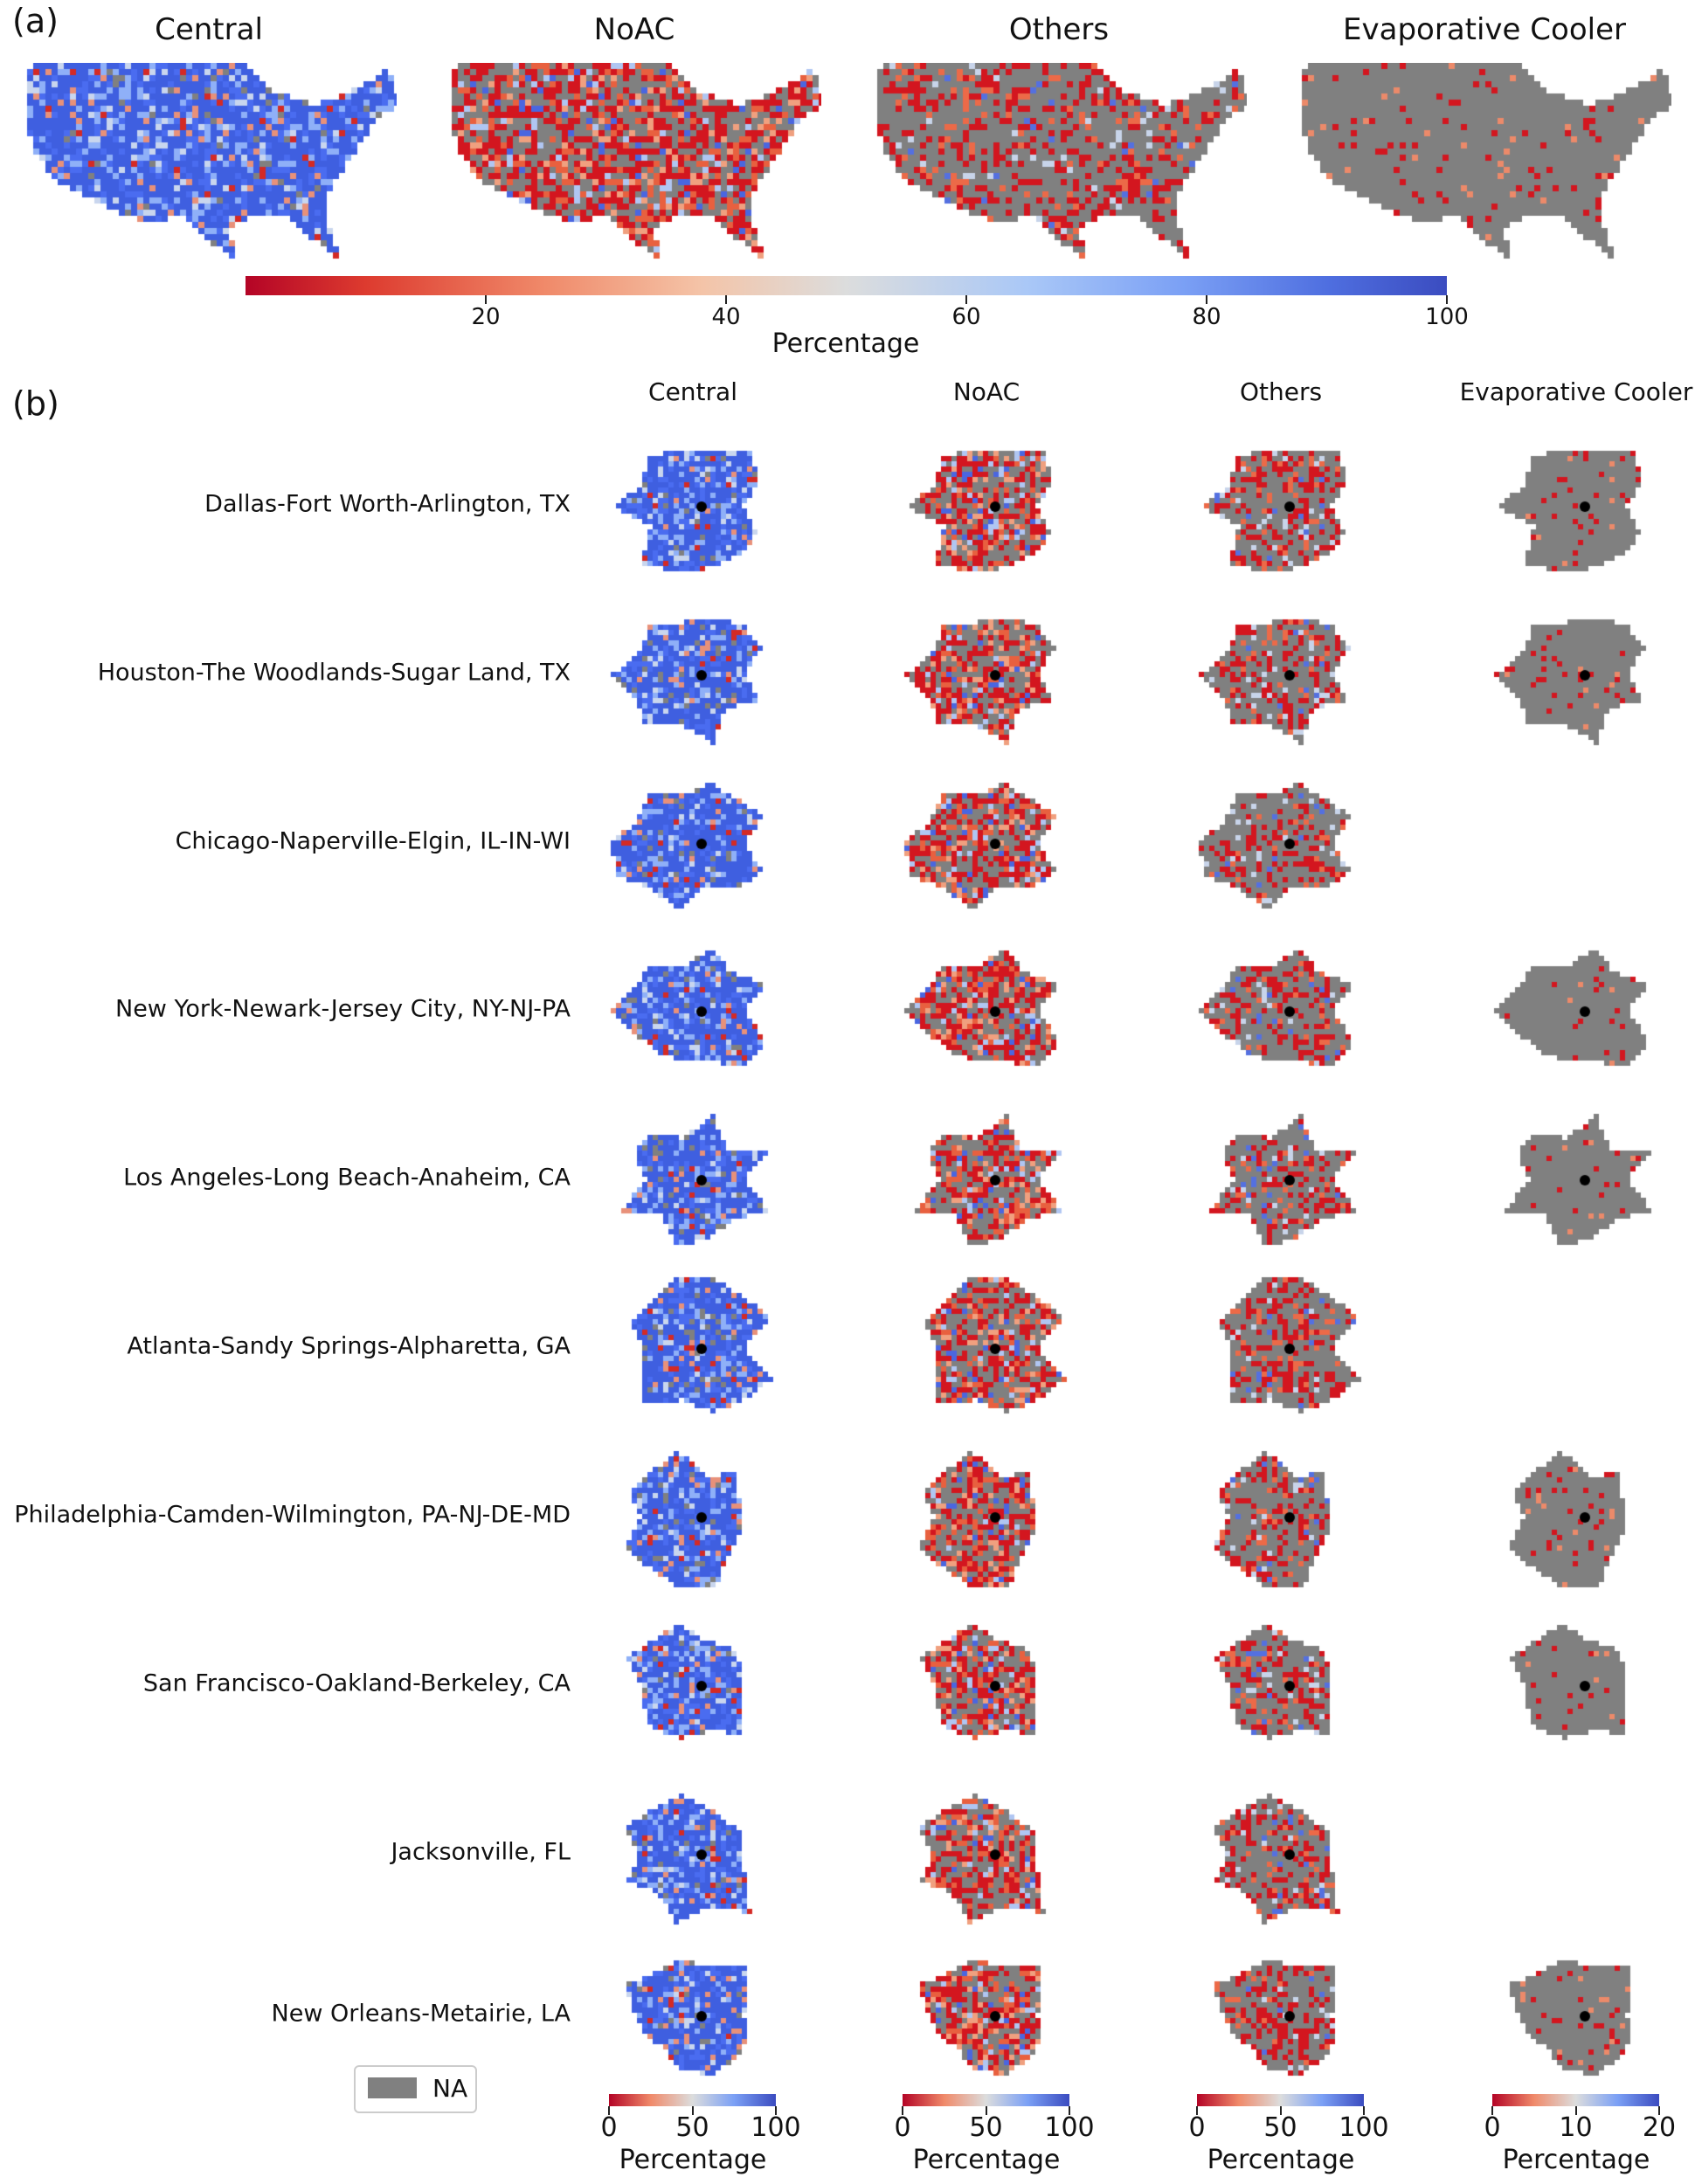  Describe the element at coordinates (966, 317) in the screenshot. I see `colorbar-a-tick-label: 60` at that location.